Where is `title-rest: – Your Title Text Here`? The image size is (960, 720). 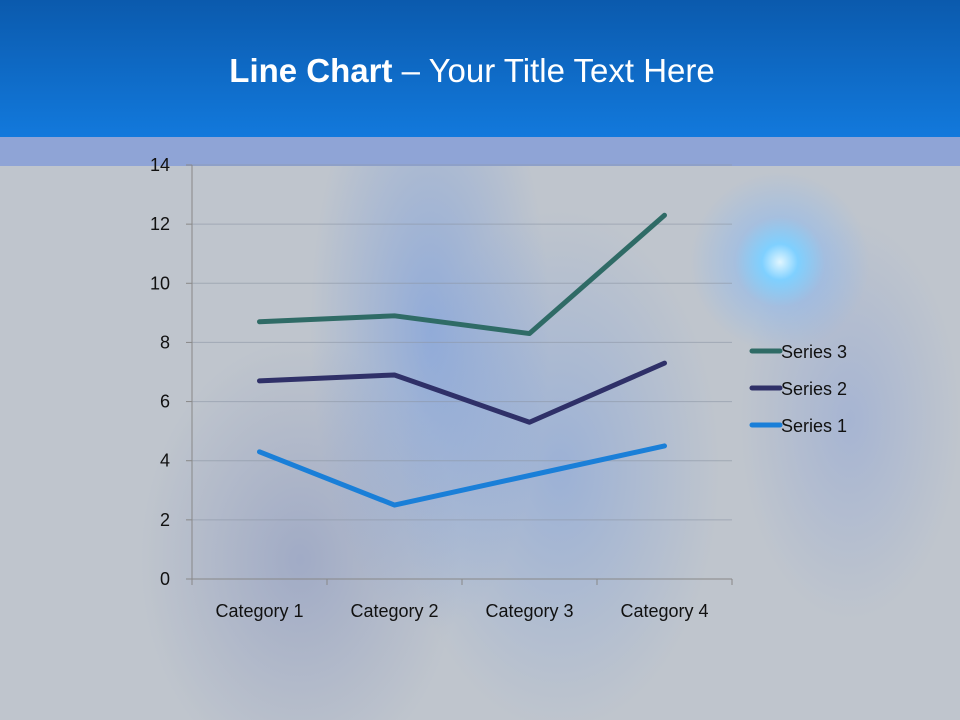
title-rest: – Your Title Text Here is located at coordinates (553, 70).